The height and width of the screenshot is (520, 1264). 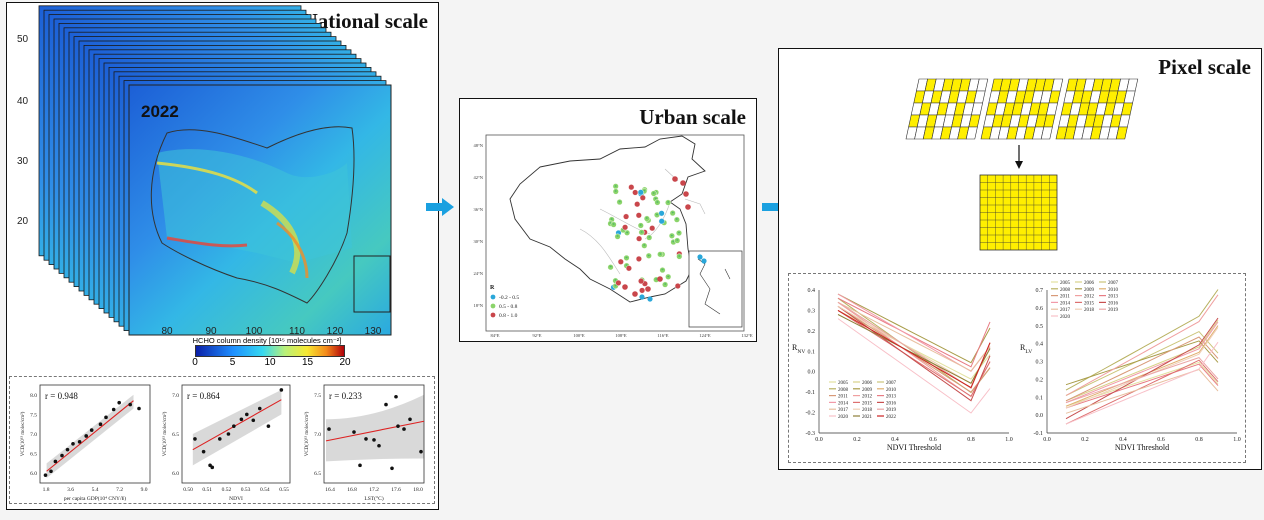 What do you see at coordinates (396, 490) in the screenshot?
I see `scatter-xtick: 17.6` at bounding box center [396, 490].